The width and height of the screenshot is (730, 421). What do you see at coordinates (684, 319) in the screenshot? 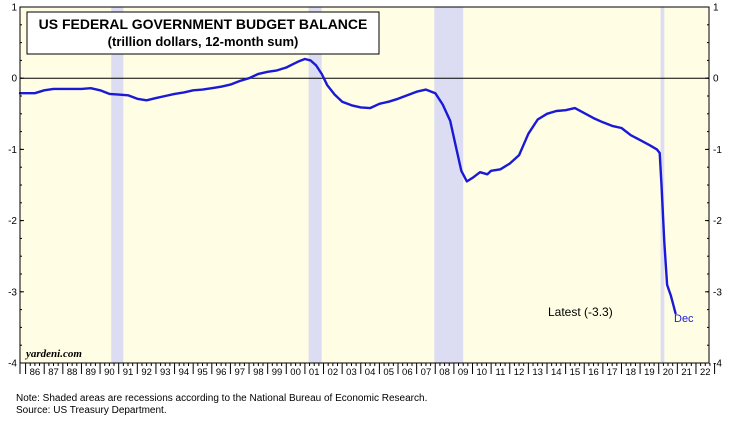
I see `latest-month-label: Dec` at bounding box center [684, 319].